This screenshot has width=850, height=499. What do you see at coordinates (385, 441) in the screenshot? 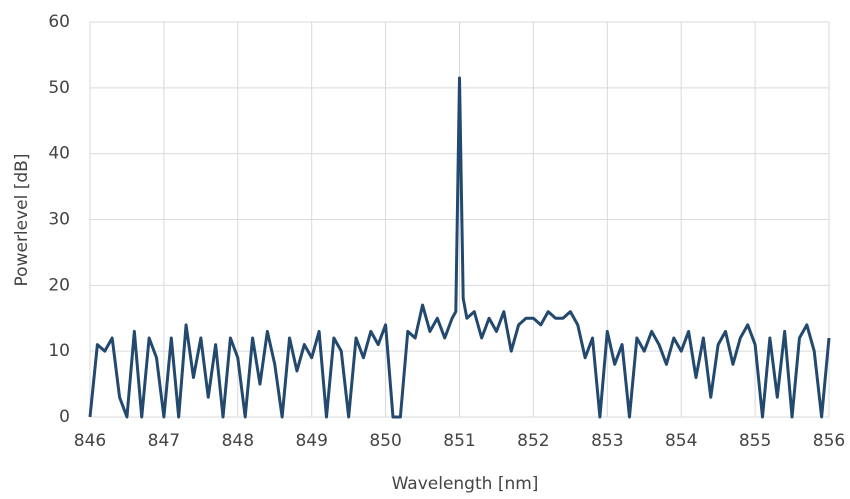
I see `x-tick-label: 850` at bounding box center [385, 441].